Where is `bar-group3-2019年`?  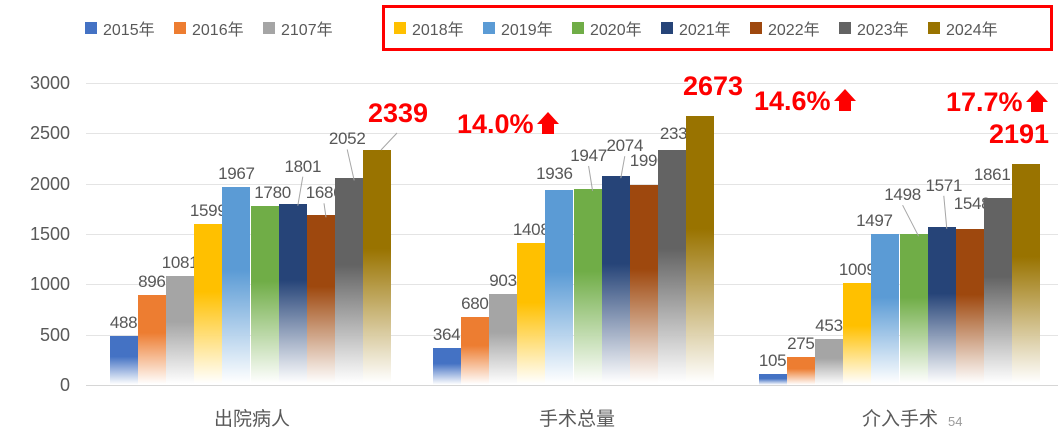 bar-group3-2019年 is located at coordinates (885, 309).